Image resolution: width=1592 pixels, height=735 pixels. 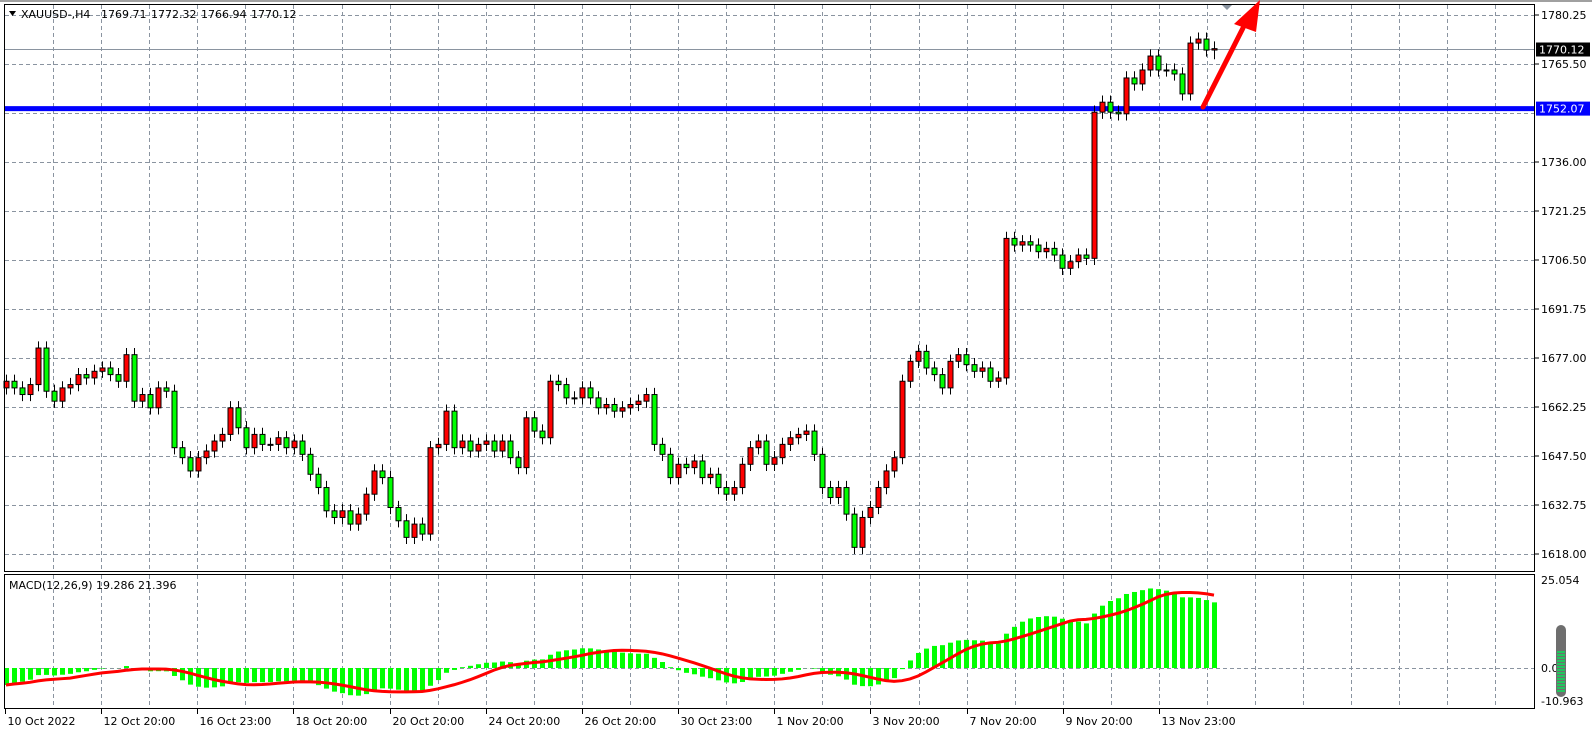 I want to click on time-tick-label: 3 Nov 20:00, so click(x=906, y=721).